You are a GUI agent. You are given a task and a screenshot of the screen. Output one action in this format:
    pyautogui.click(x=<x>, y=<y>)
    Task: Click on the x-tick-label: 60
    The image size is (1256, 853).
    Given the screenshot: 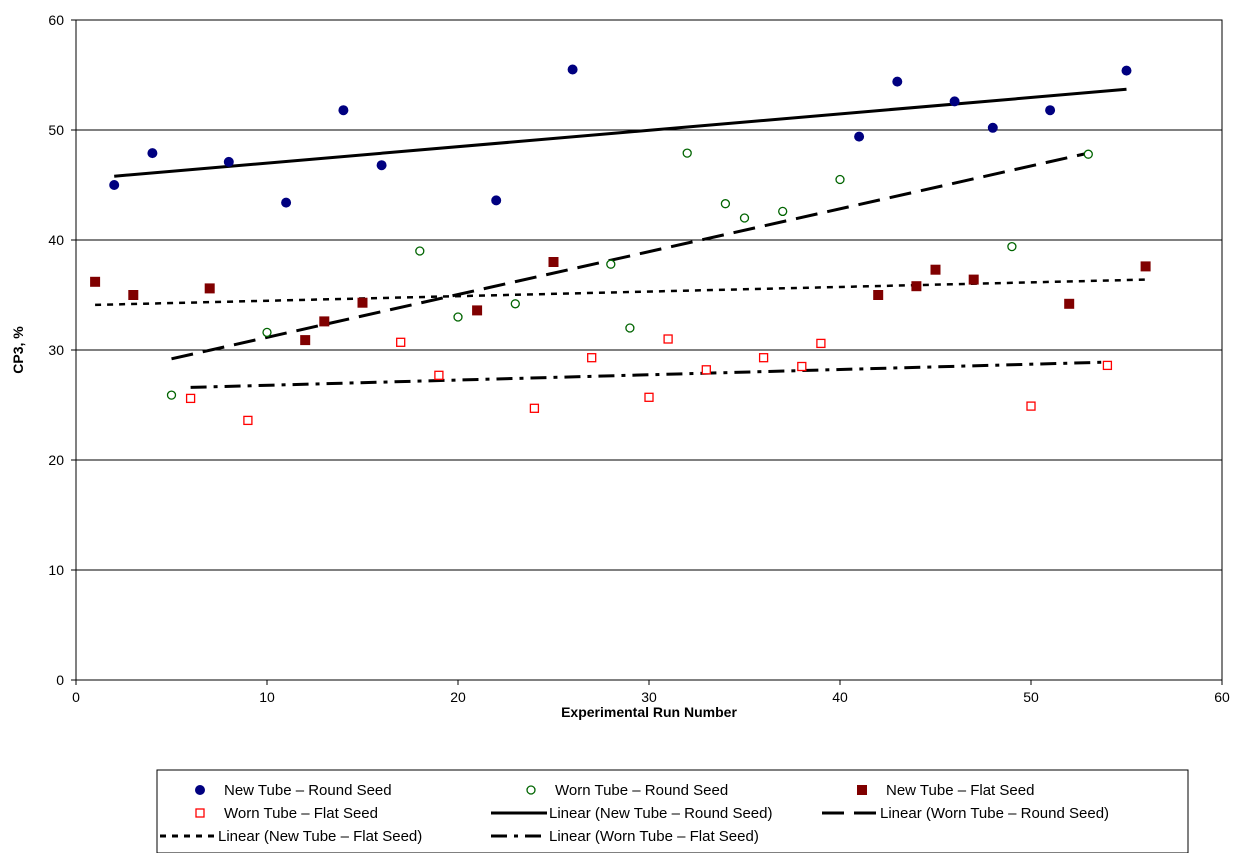 What is the action you would take?
    pyautogui.click(x=1222, y=697)
    